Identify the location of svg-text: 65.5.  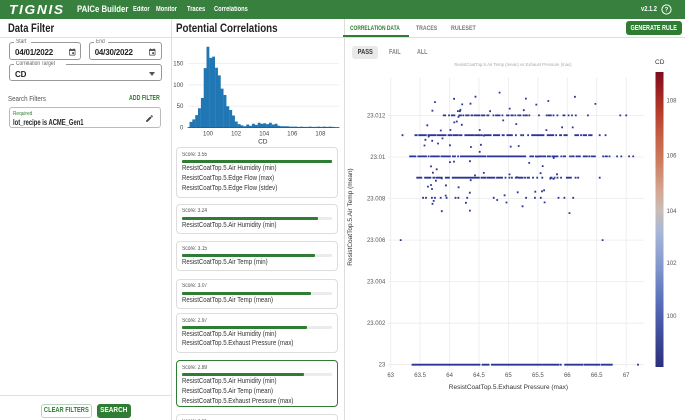
(538, 376).